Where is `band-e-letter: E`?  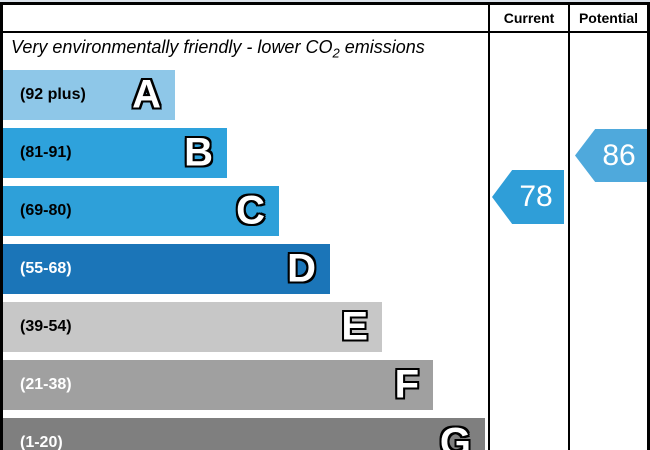
band-e-letter: E is located at coordinates (354, 326).